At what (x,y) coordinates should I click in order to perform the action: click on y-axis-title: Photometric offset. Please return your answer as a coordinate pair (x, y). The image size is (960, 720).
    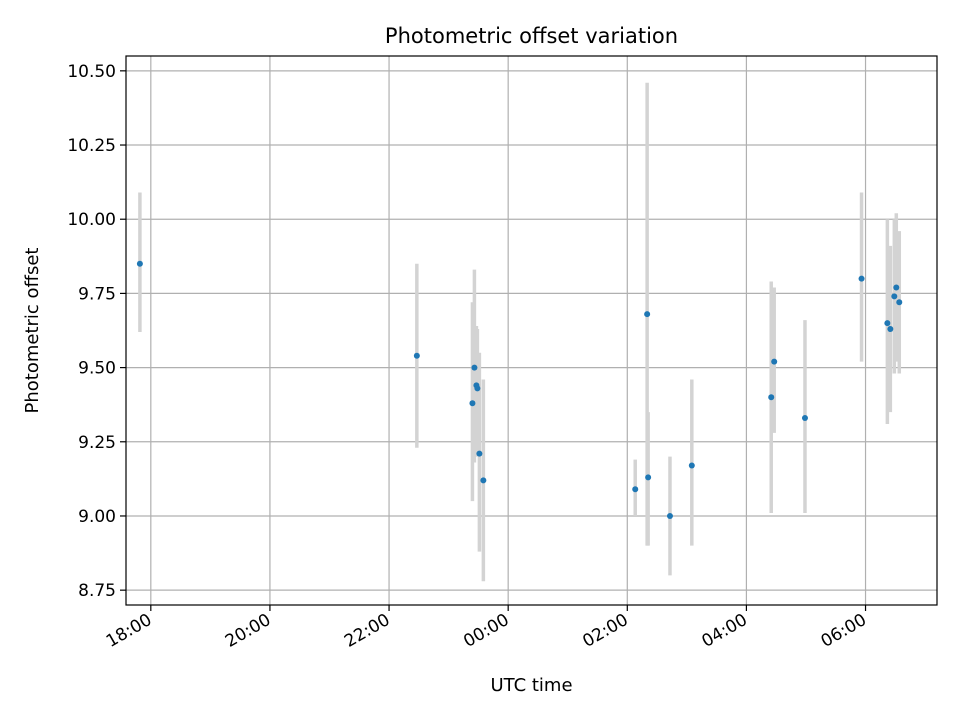
    Looking at the image, I should click on (32, 331).